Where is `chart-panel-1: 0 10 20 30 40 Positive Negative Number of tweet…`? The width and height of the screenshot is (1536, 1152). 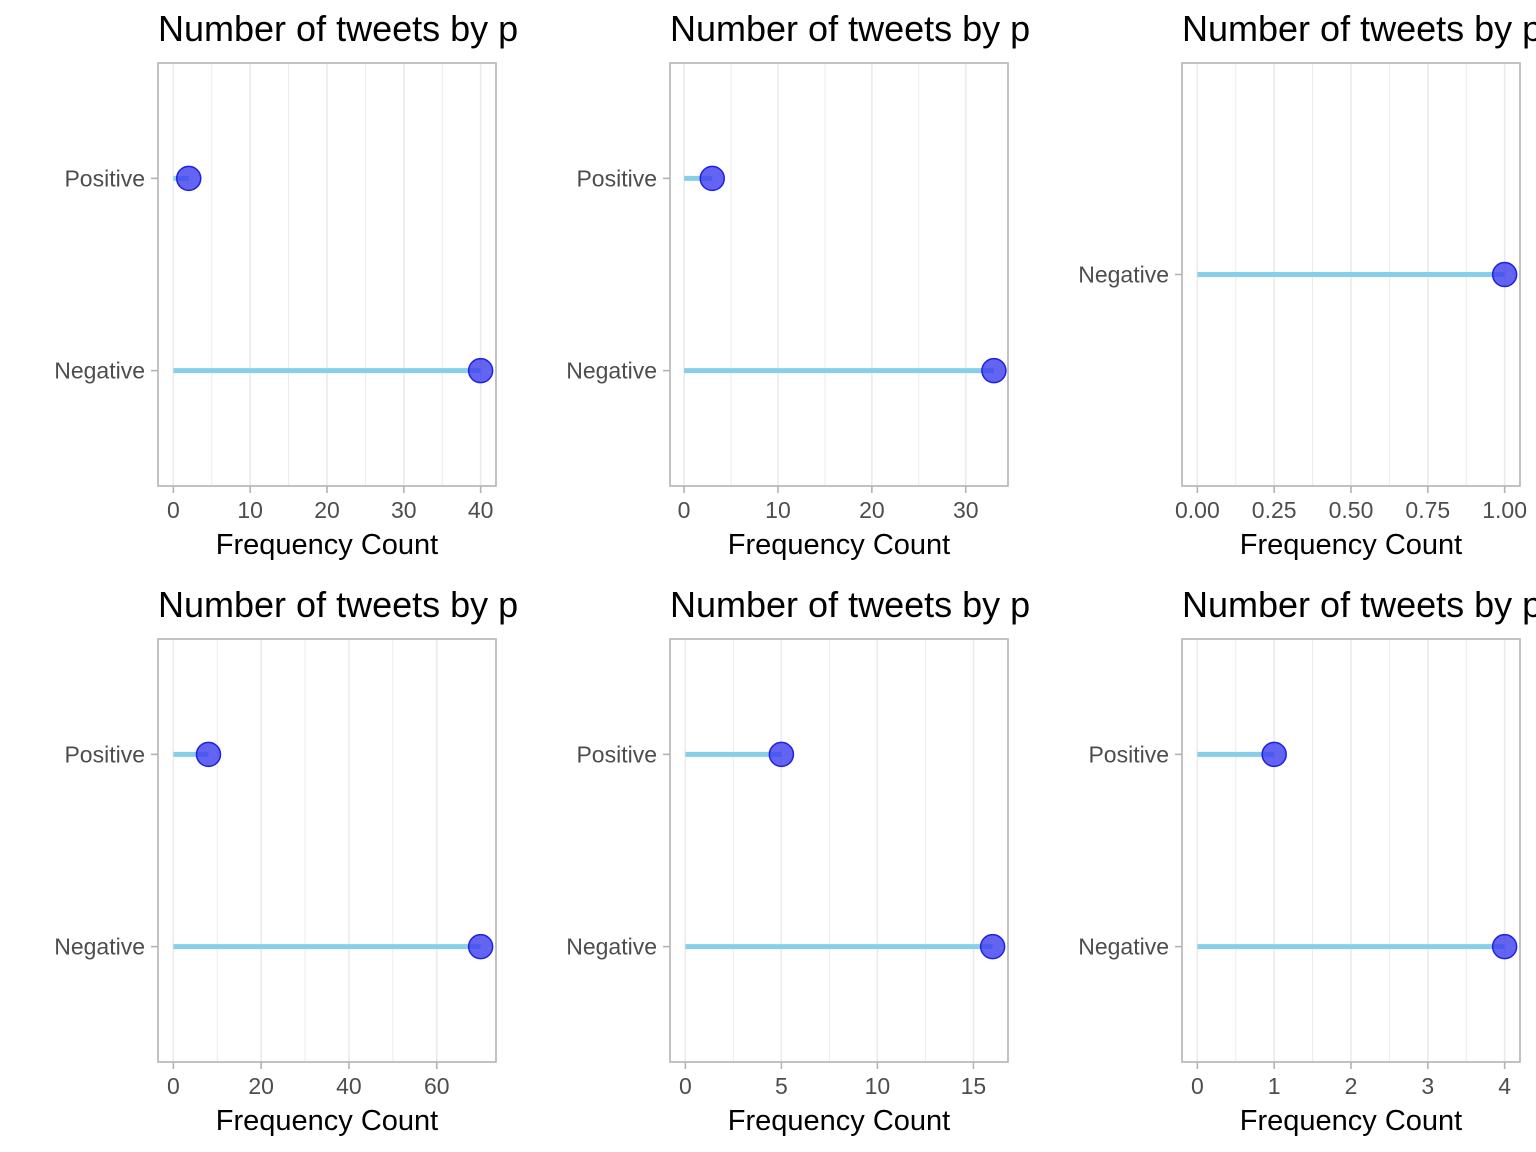
chart-panel-1: 0 10 20 30 40 Positive Negative Number of tweet… is located at coordinates (286, 284).